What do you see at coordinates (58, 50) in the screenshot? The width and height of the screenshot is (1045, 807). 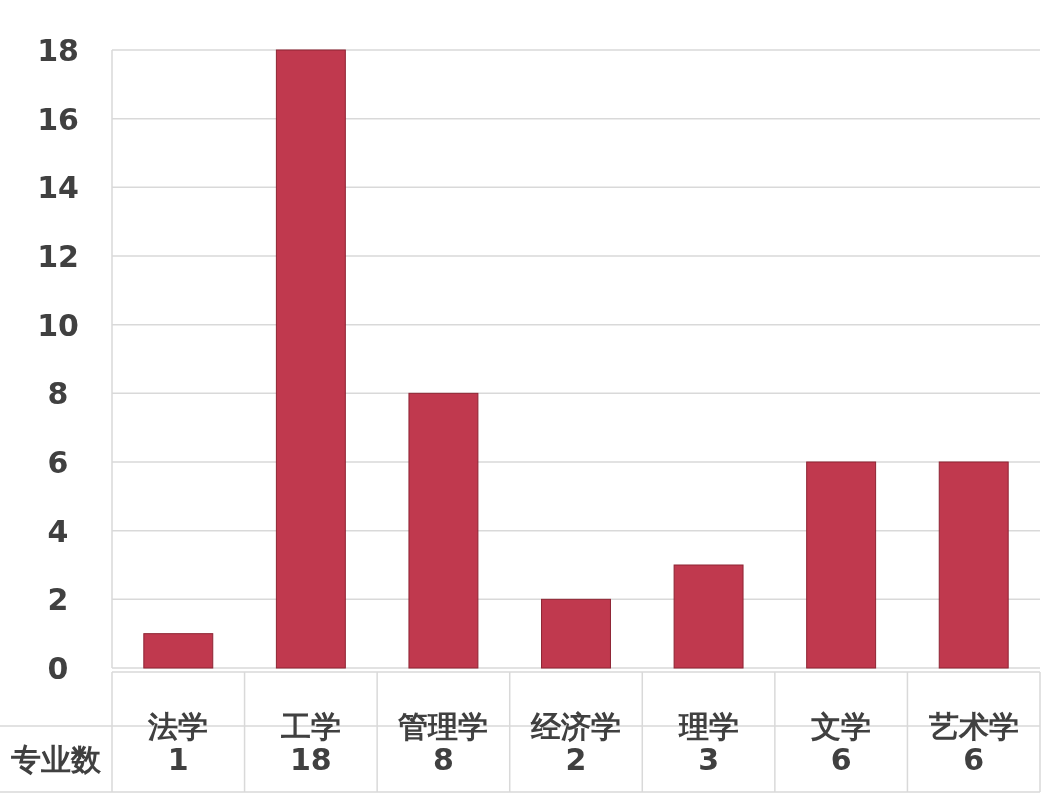 I see `y-tick-label: 18` at bounding box center [58, 50].